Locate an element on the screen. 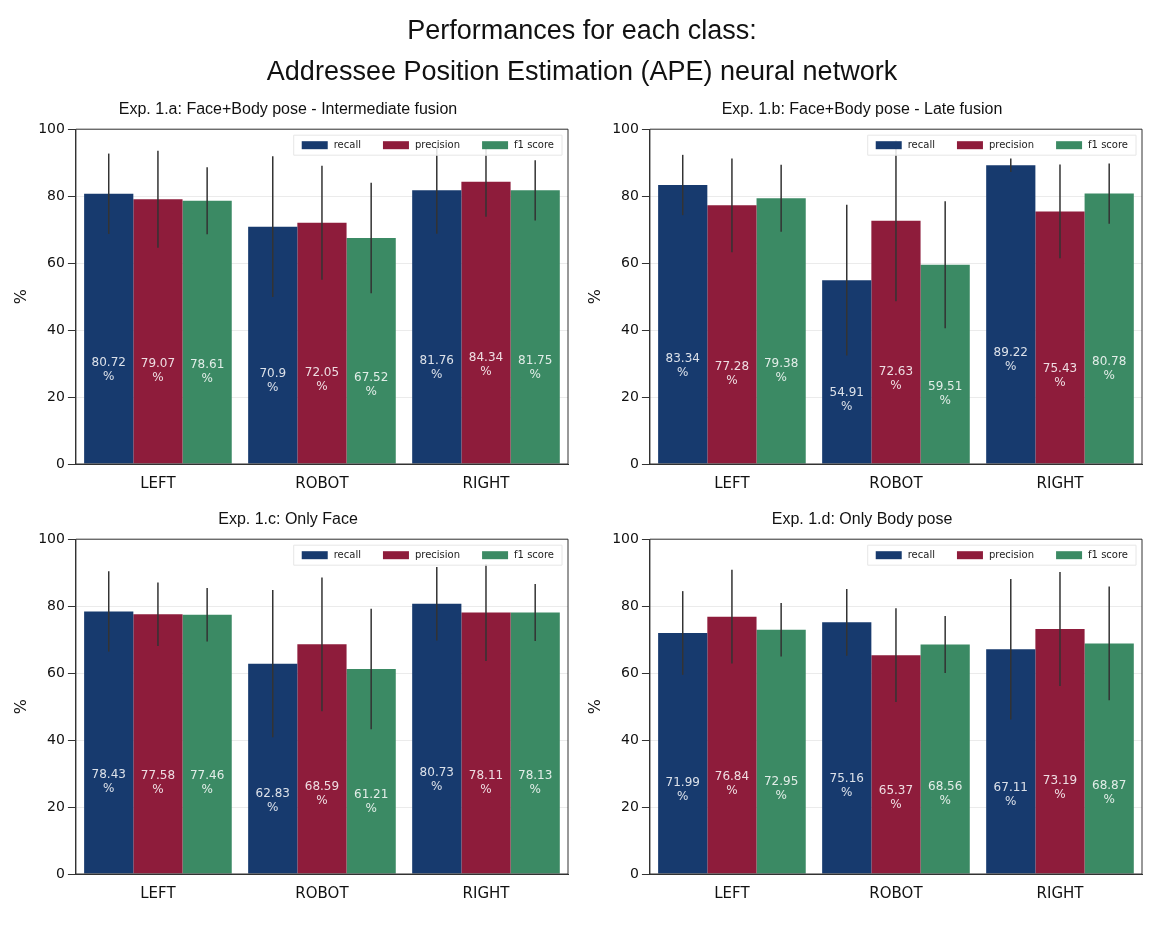 The height and width of the screenshot is (938, 1164). data-label: 72.95 % is located at coordinates (781, 787).